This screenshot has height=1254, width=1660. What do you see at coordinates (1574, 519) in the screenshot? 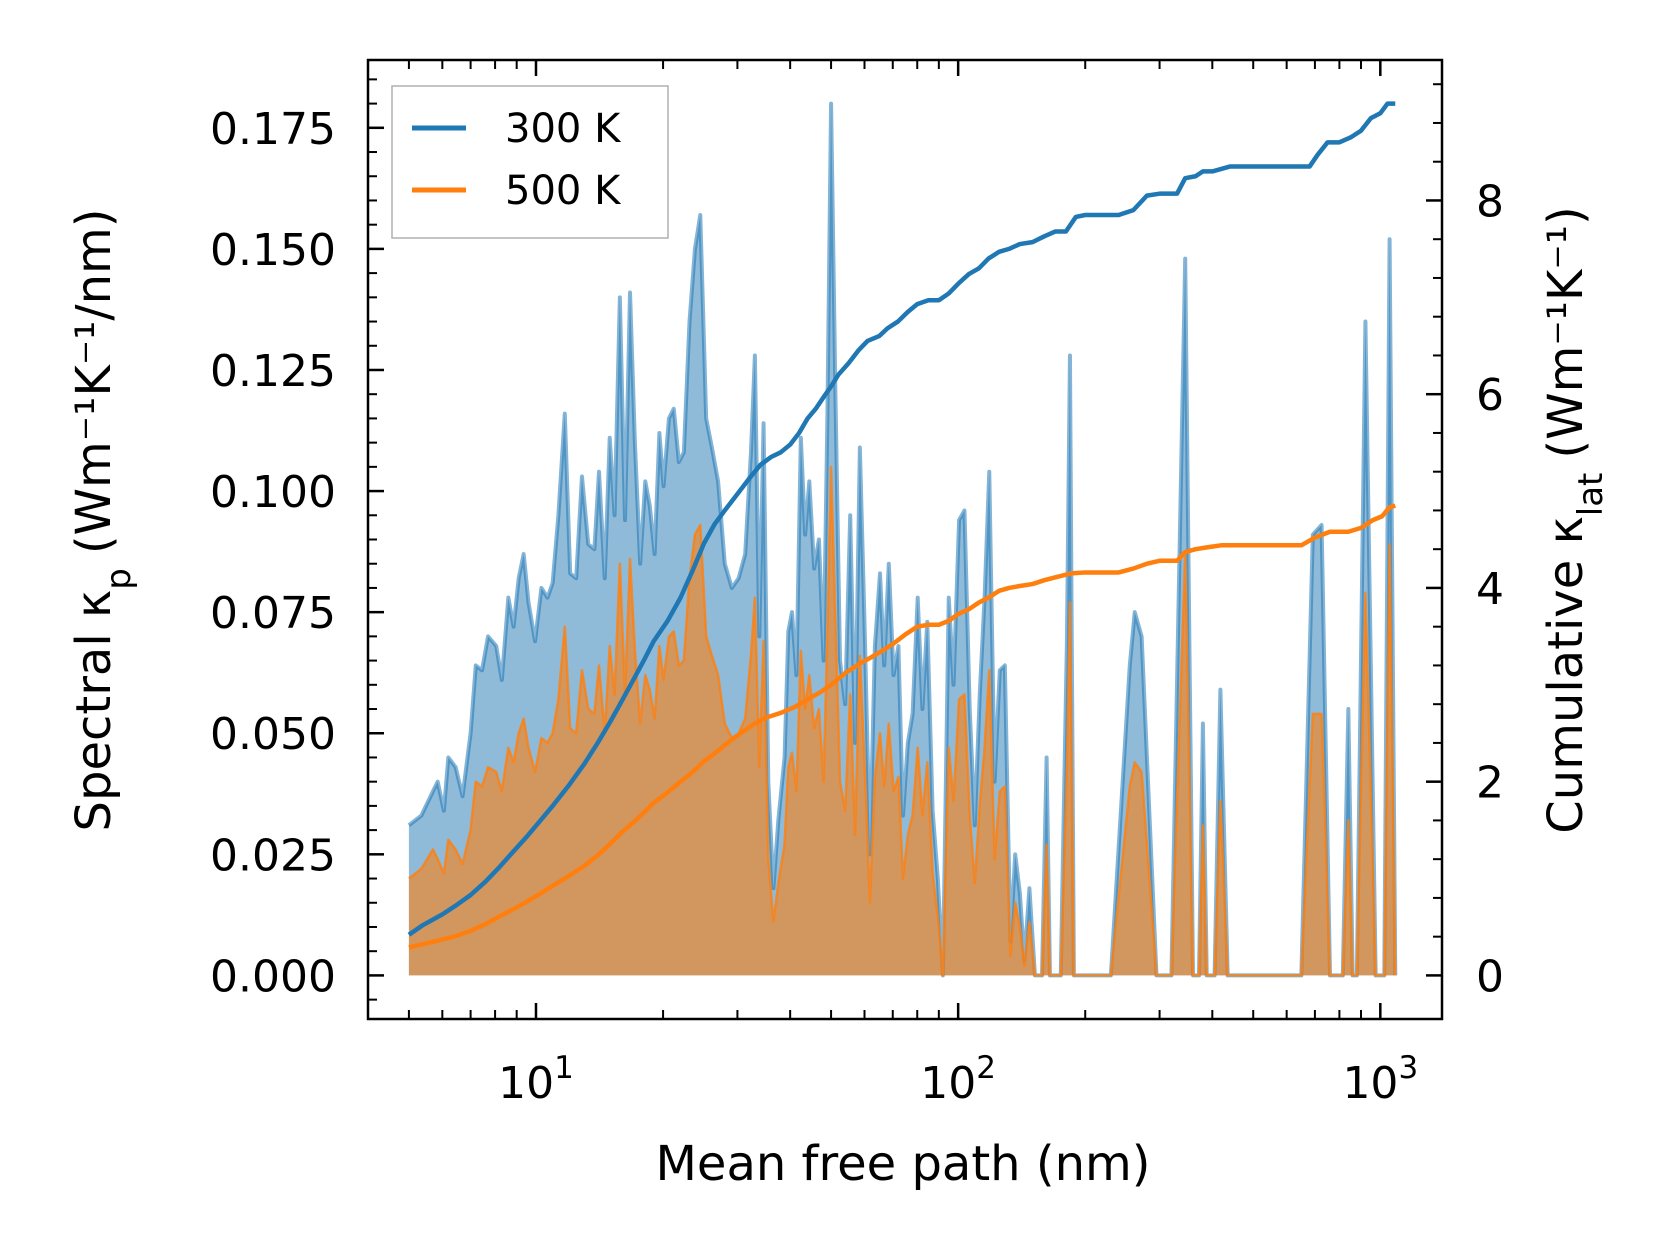
I see `y-right-axis-title: Cumulative κlat(Wm⁻¹K⁻¹)` at bounding box center [1574, 519].